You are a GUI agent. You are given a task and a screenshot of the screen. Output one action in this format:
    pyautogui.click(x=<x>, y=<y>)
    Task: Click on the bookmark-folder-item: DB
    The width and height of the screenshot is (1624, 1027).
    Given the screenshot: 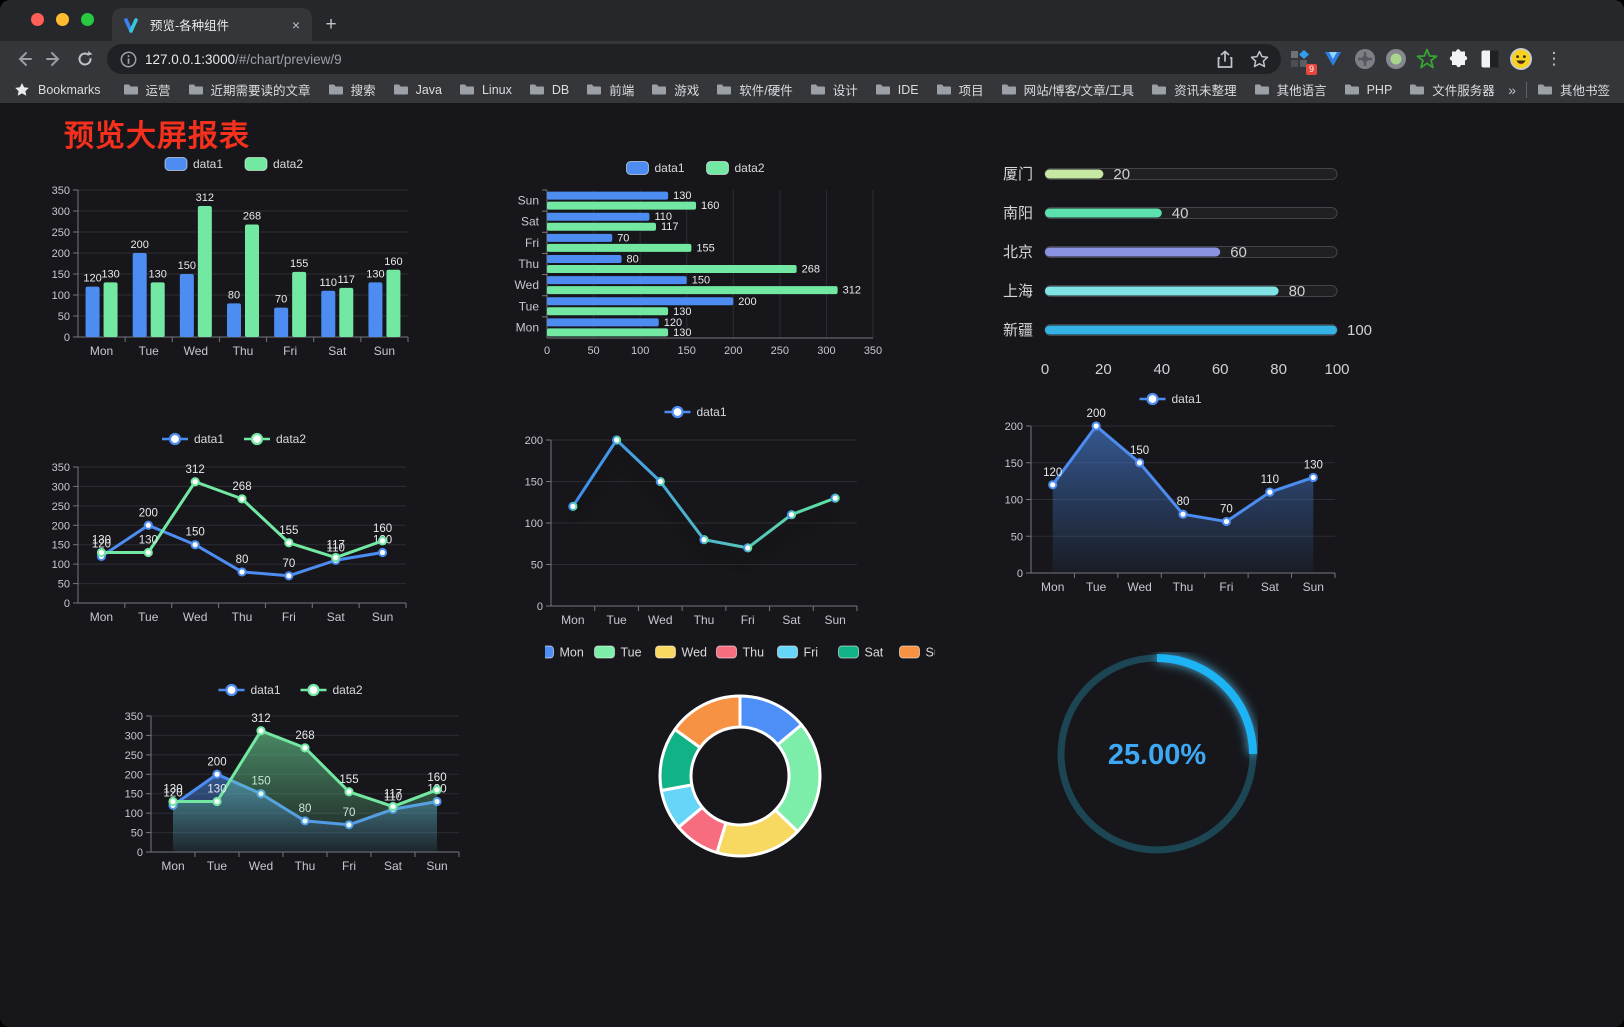 What is the action you would take?
    pyautogui.click(x=549, y=90)
    